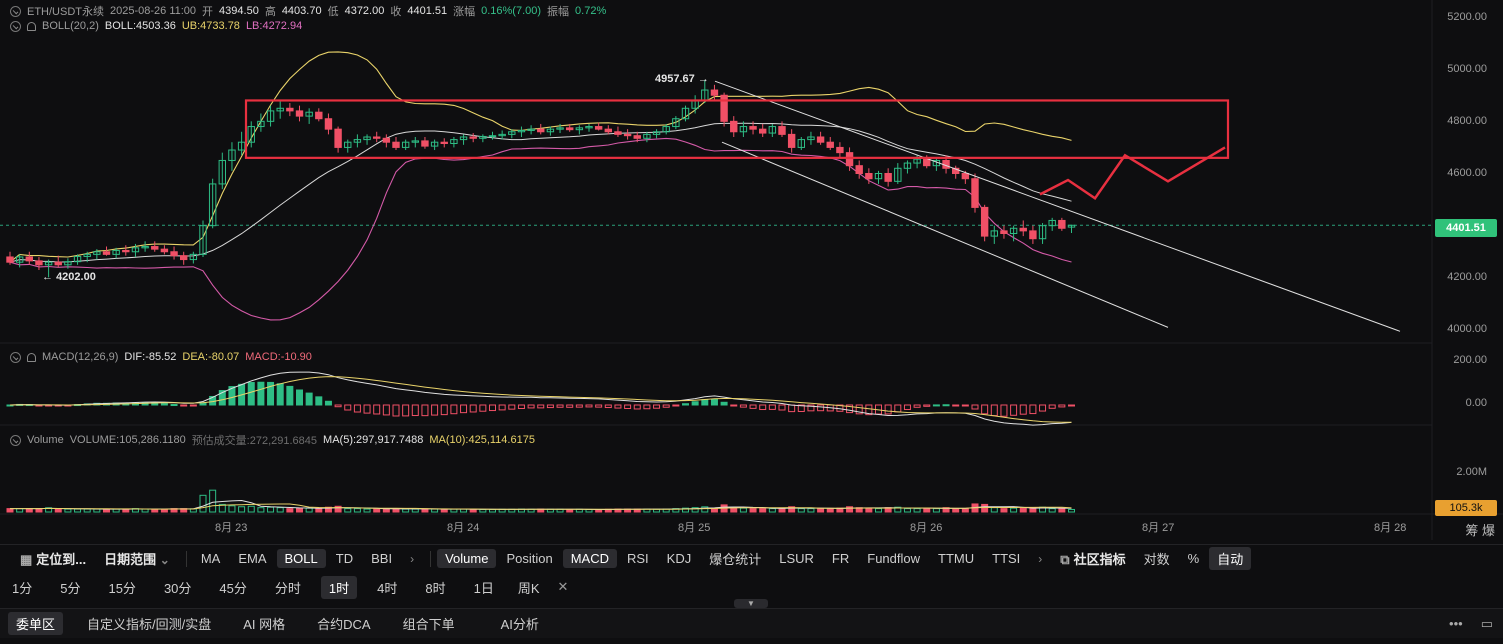 The image size is (1503, 644). Describe the element at coordinates (956, 558) in the screenshot. I see `sub-ind-ttmu: TTMU` at that location.